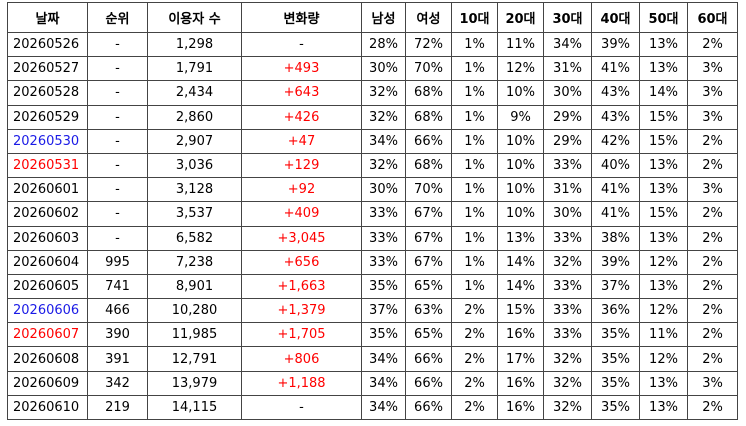 The width and height of the screenshot is (746, 426). What do you see at coordinates (301, 383) in the screenshot?
I see `table-cell: +1,188` at bounding box center [301, 383].